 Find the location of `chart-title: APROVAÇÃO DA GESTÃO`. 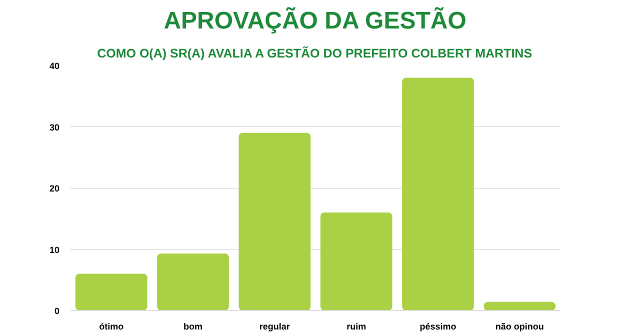

chart-title: APROVAÇÃO DA GESTÃO is located at coordinates (315, 20).